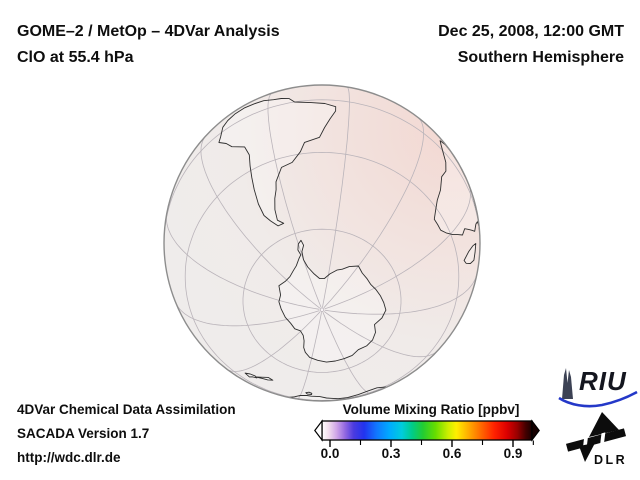  I want to click on plot-title-line2: ClO at 55.4 hPa, so click(75, 57).